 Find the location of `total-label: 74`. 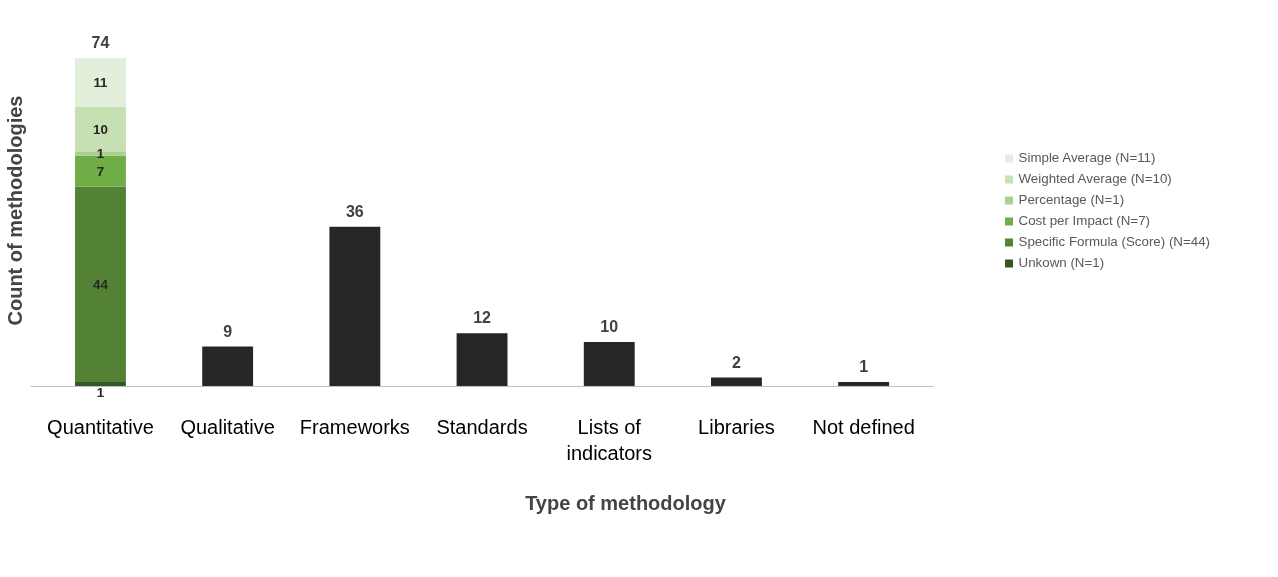

total-label: 74 is located at coordinates (100, 43).